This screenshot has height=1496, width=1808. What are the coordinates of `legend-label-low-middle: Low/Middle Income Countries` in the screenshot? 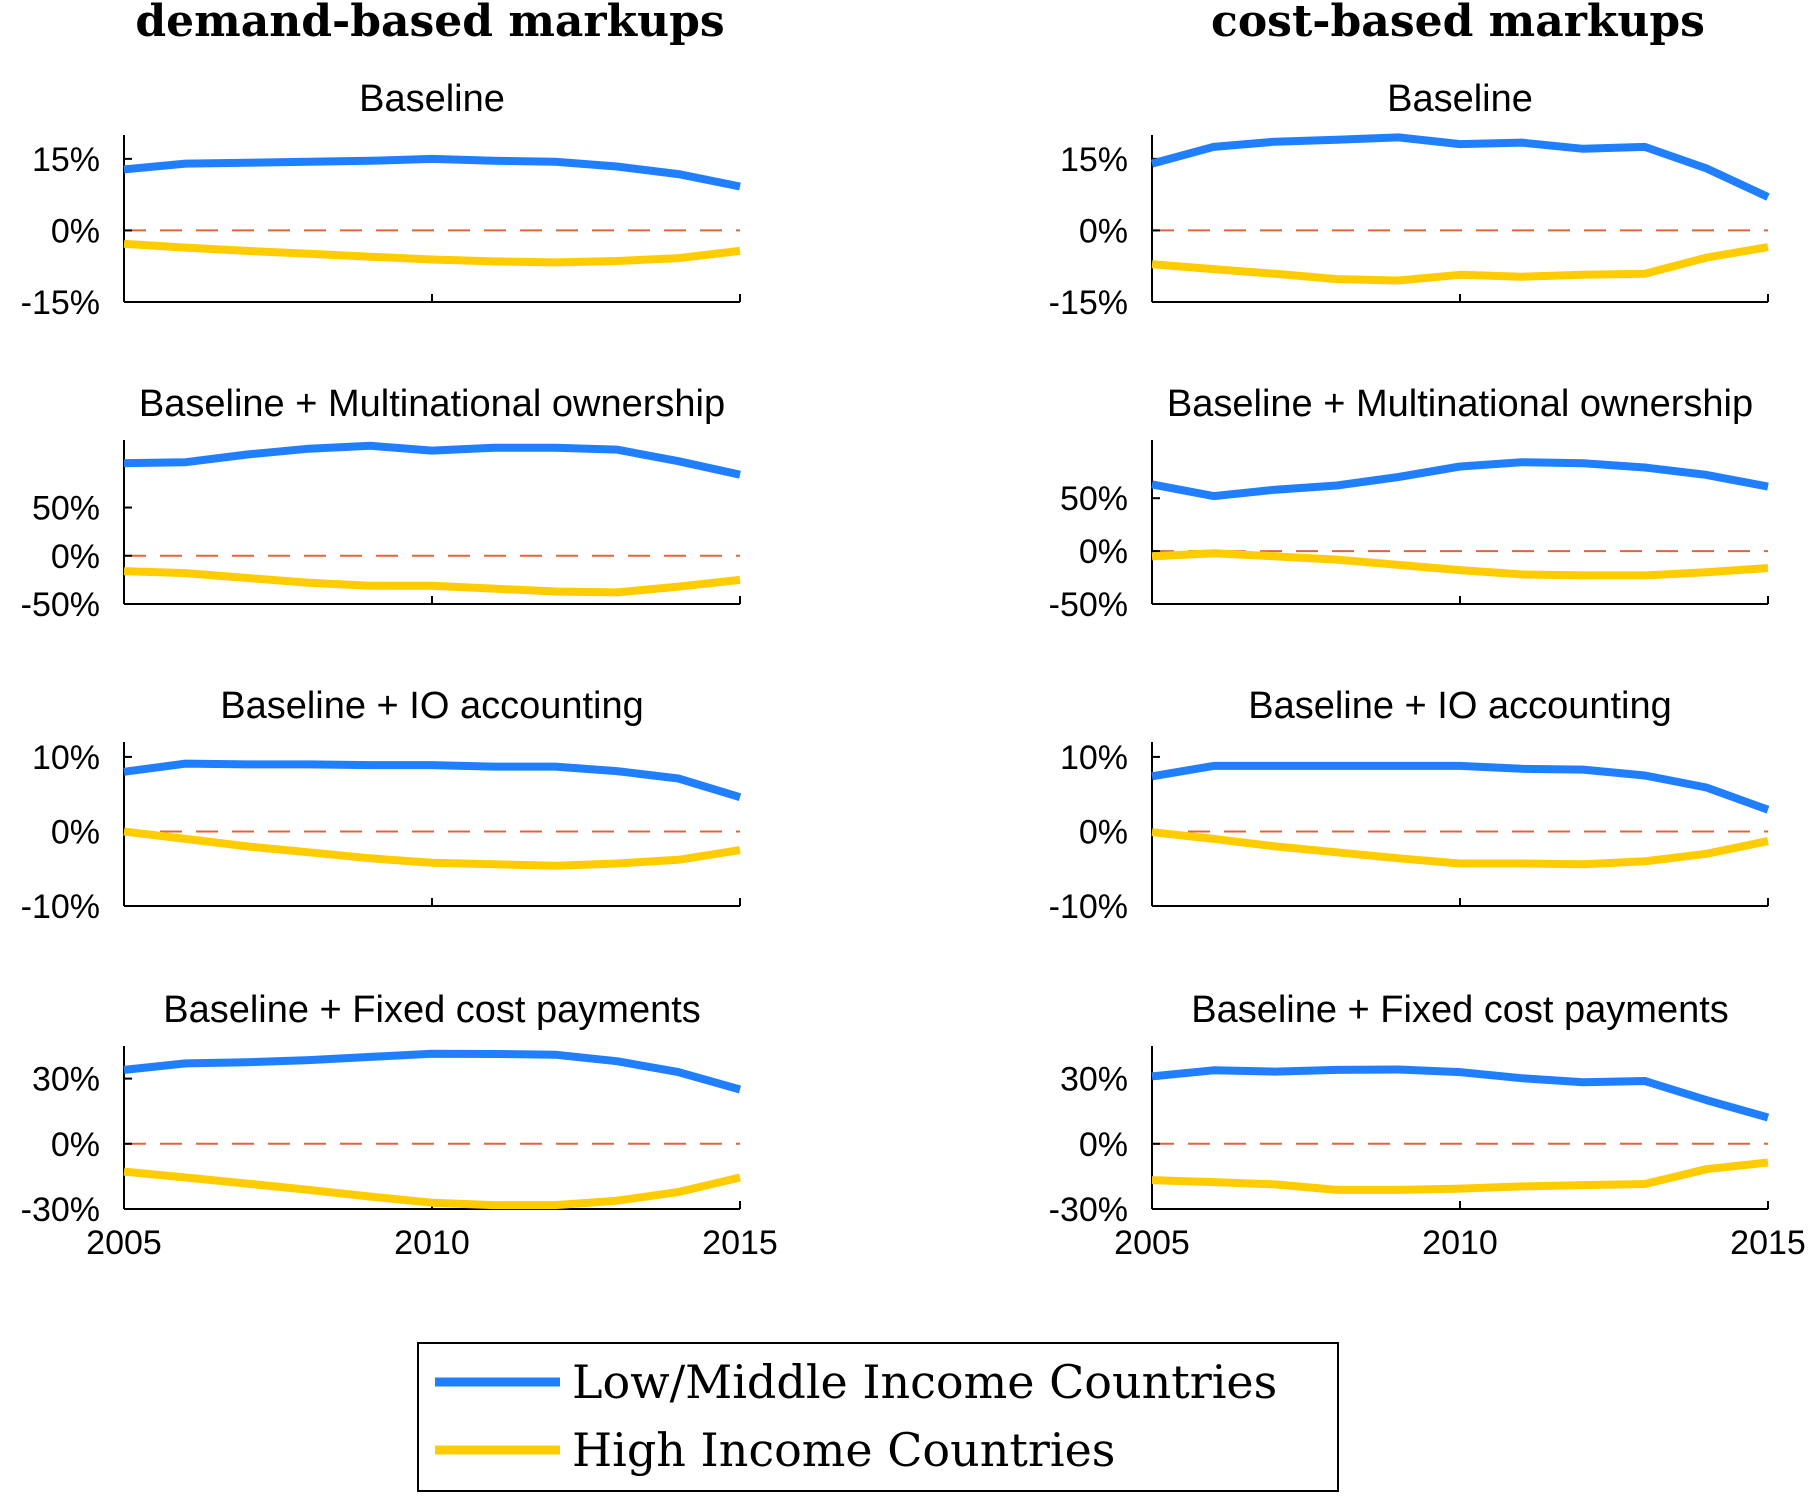 It's located at (924, 1382).